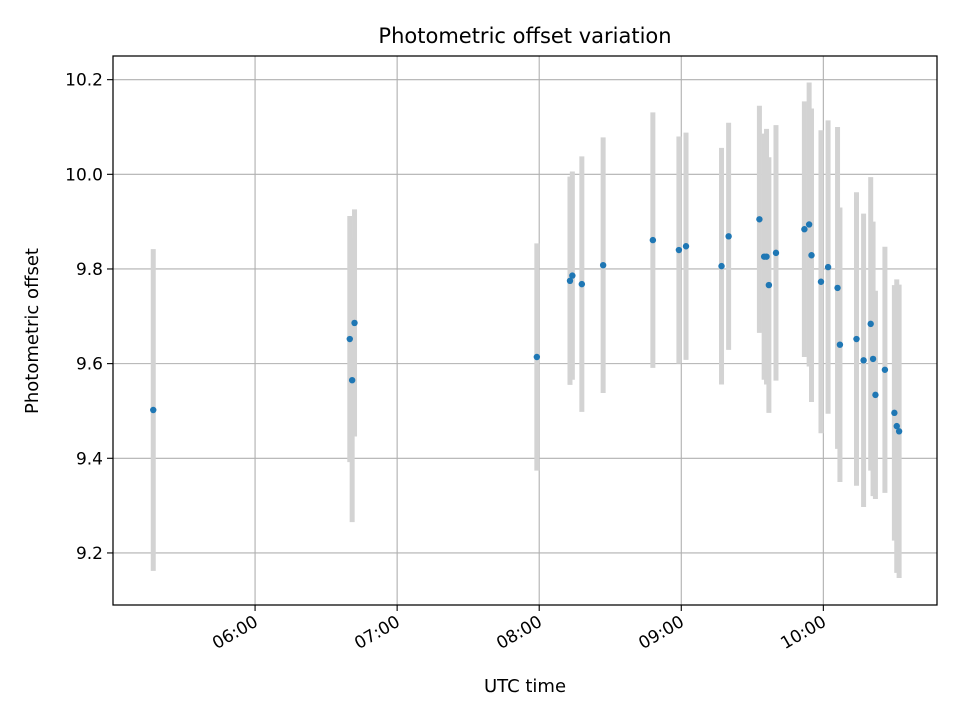 The height and width of the screenshot is (720, 960). Describe the element at coordinates (525, 686) in the screenshot. I see `x-axis-label: UTC time` at that location.